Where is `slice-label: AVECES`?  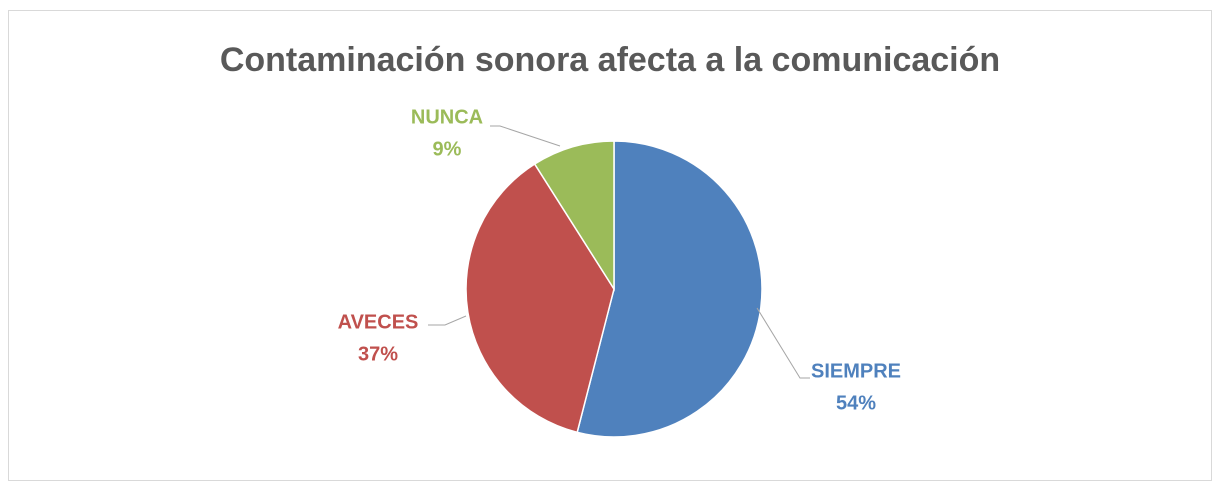 slice-label: AVECES is located at coordinates (378, 322).